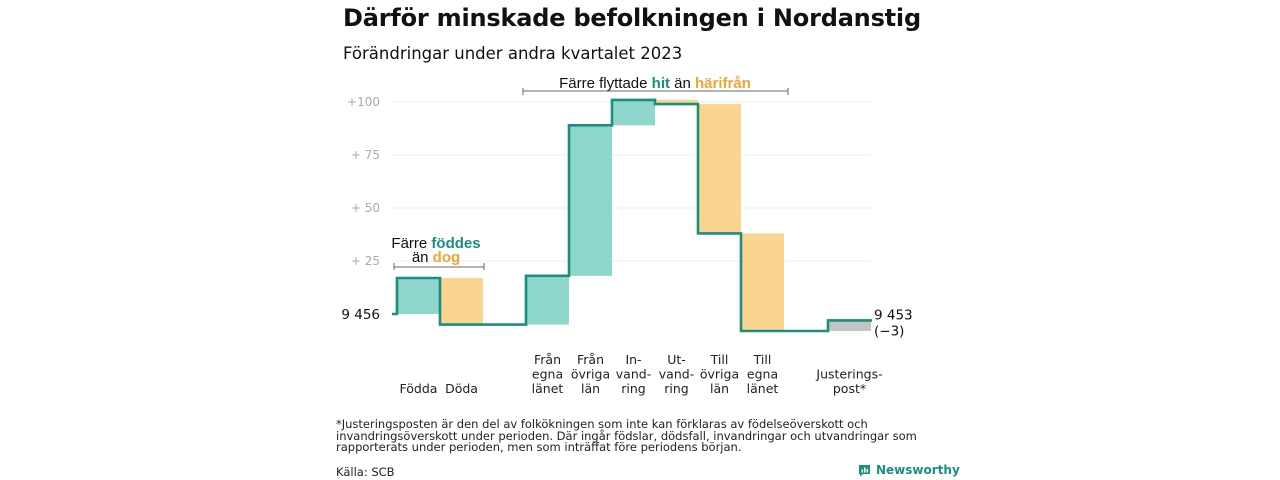  I want to click on births-annotation-line2: än dog, so click(436, 257).